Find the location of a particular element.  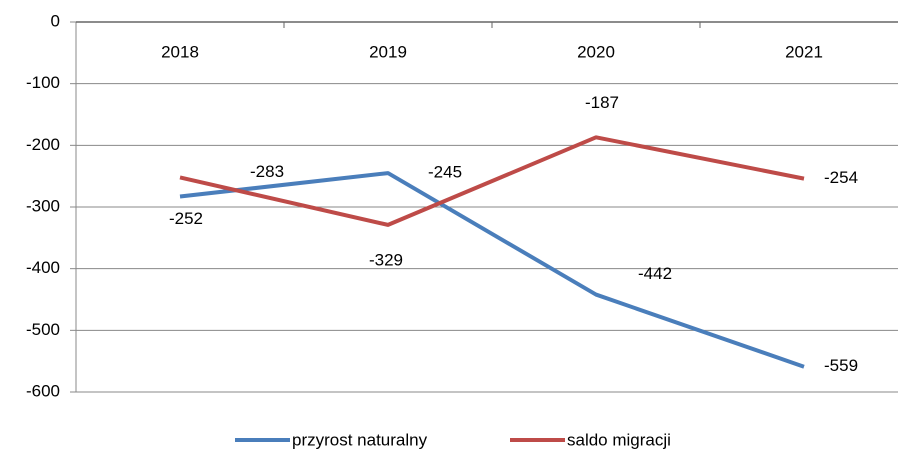

y-tick-label: -200 is located at coordinates (43, 144).